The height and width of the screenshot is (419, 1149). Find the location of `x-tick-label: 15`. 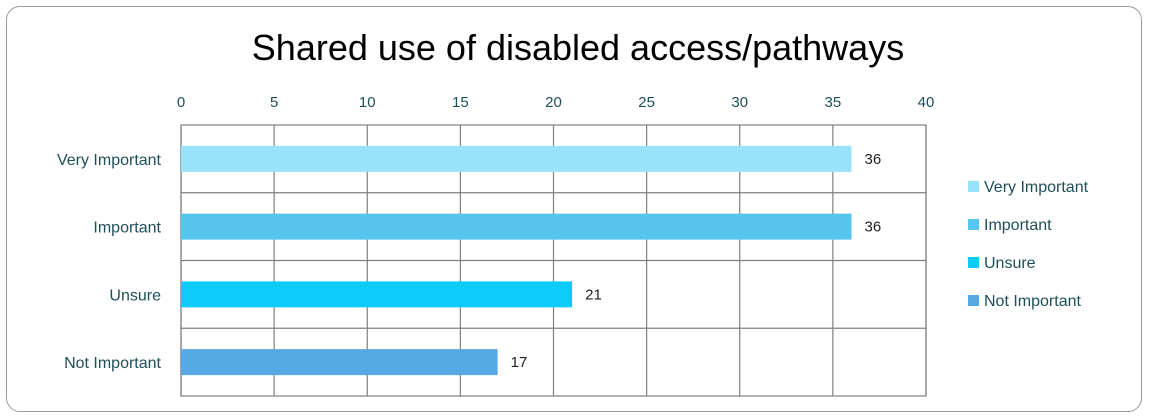

x-tick-label: 15 is located at coordinates (460, 102).